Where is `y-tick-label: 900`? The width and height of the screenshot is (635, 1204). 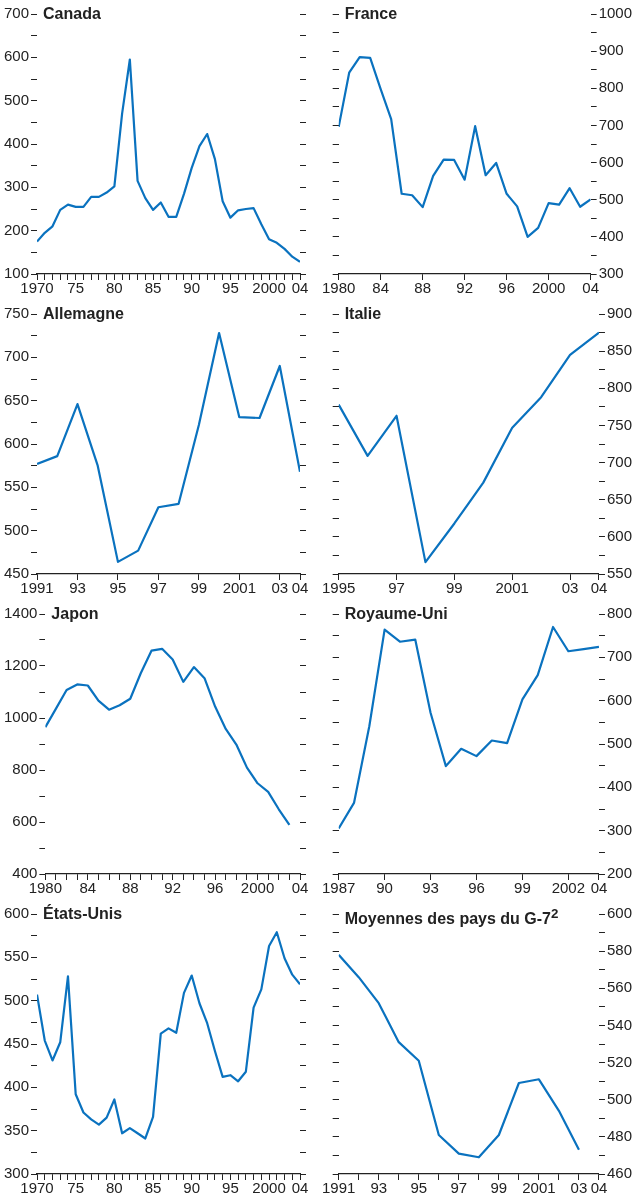 y-tick-label: 900 is located at coordinates (611, 50).